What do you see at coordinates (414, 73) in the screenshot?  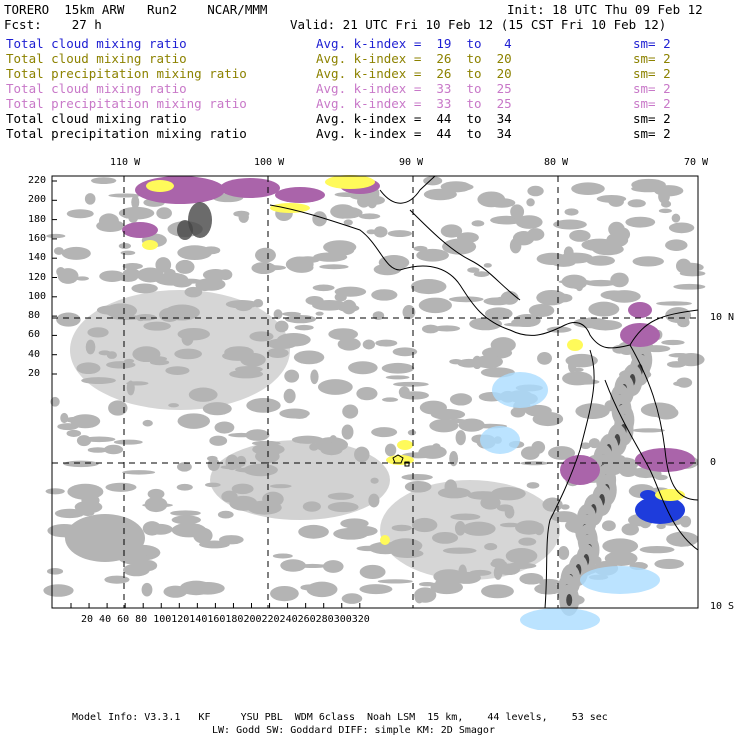 I see `legend-k-index: Avg. k-index = 26 to 20` at bounding box center [414, 73].